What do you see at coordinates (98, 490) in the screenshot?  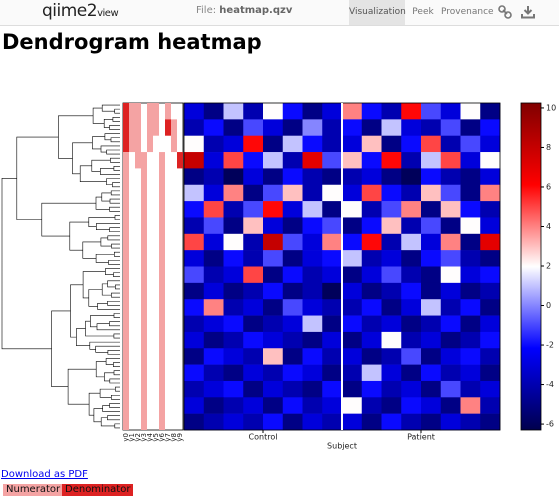 I see `legend-denominator: Denominator` at bounding box center [98, 490].